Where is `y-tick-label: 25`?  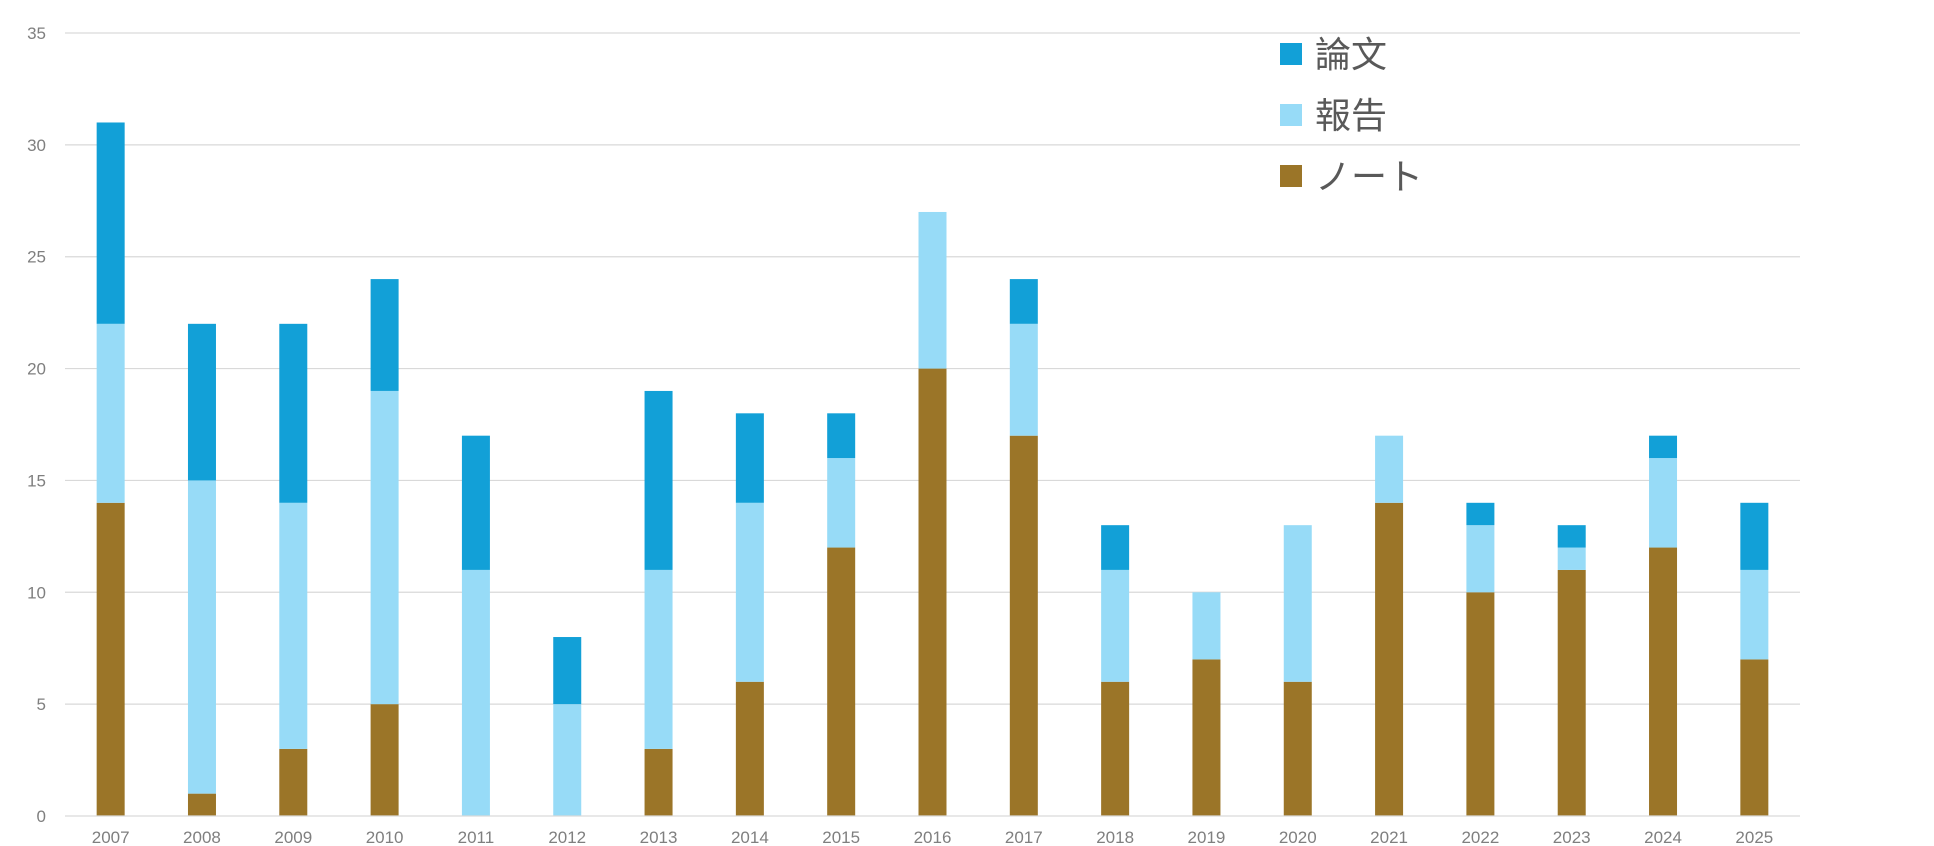
y-tick-label: 25 is located at coordinates (36, 257).